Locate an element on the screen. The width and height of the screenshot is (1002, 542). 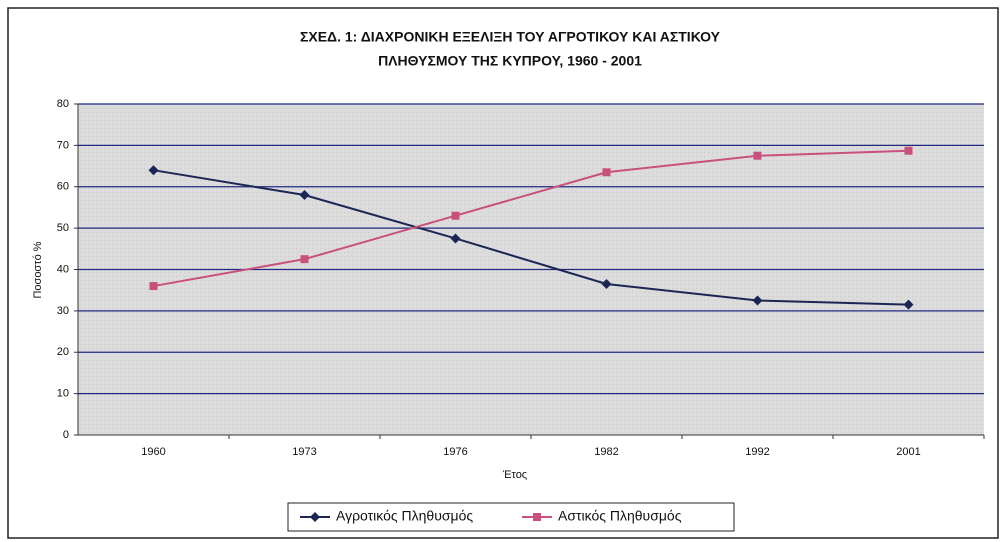
y-tick-label: 10 is located at coordinates (63, 394).